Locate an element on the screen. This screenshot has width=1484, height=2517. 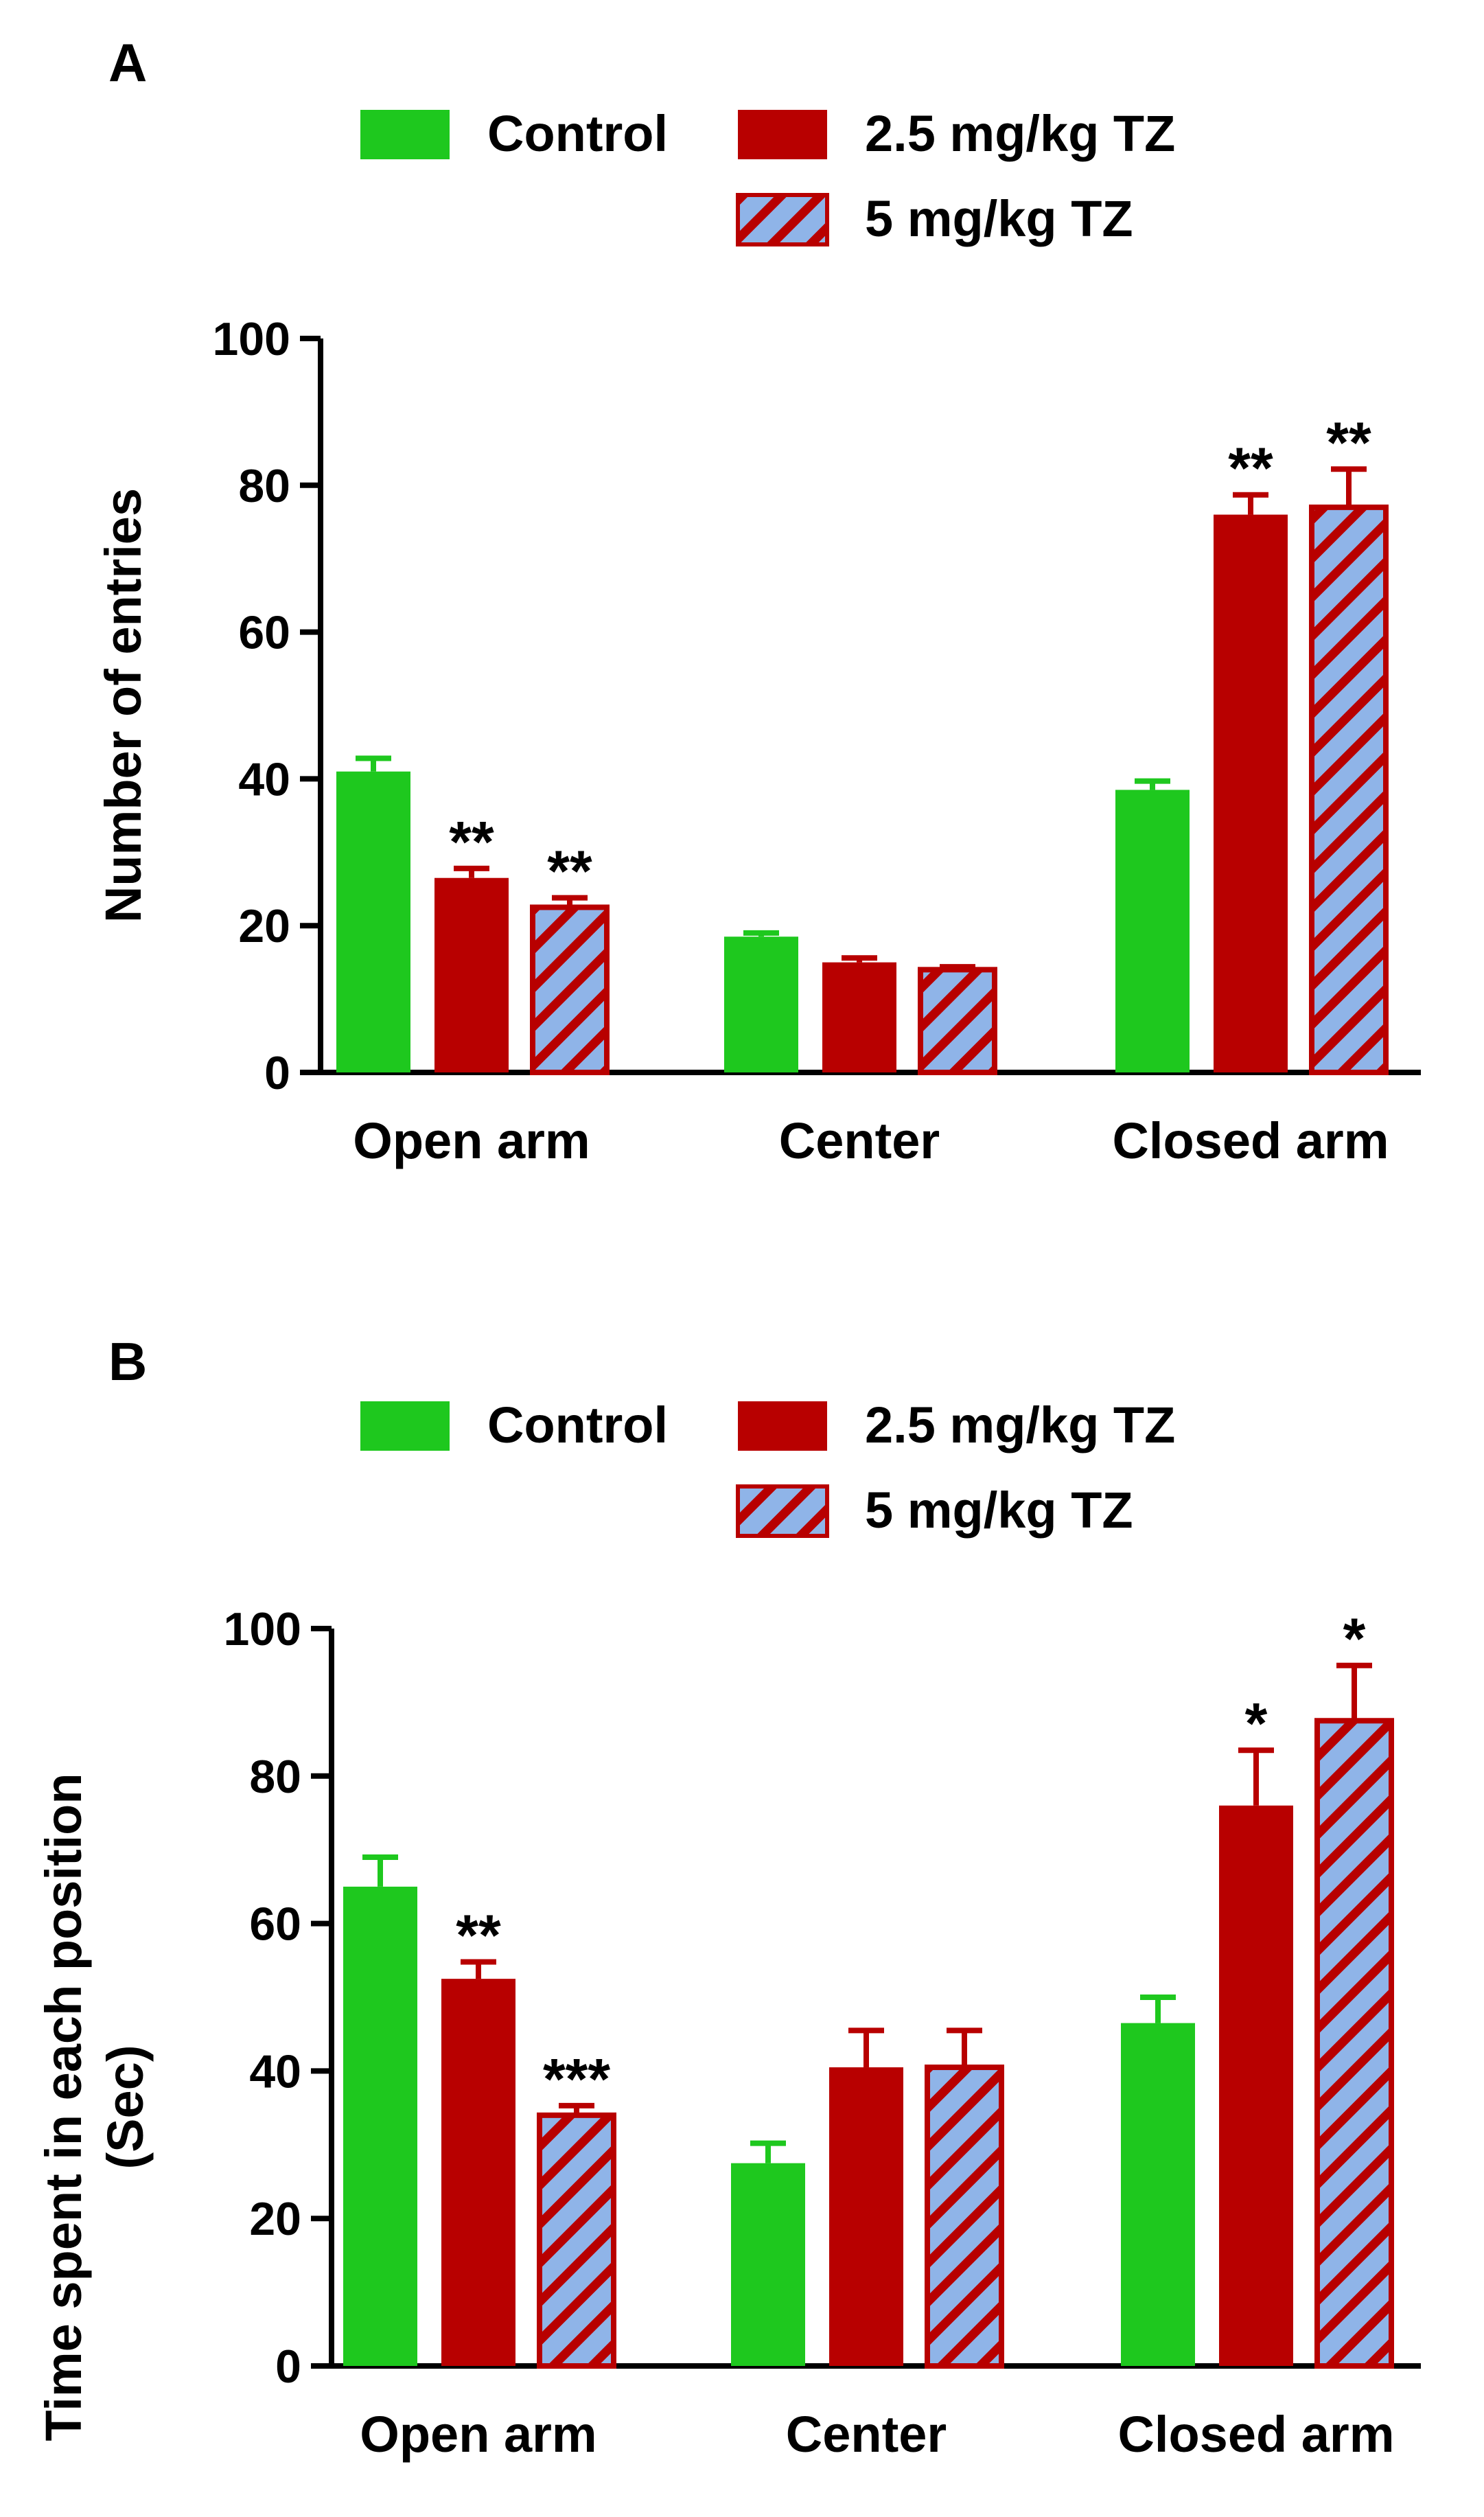
panel-letter: A is located at coordinates (127, 63).